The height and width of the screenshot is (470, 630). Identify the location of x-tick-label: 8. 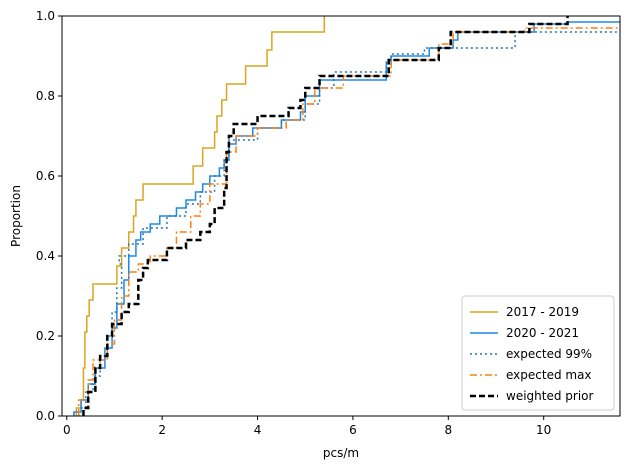
(448, 430).